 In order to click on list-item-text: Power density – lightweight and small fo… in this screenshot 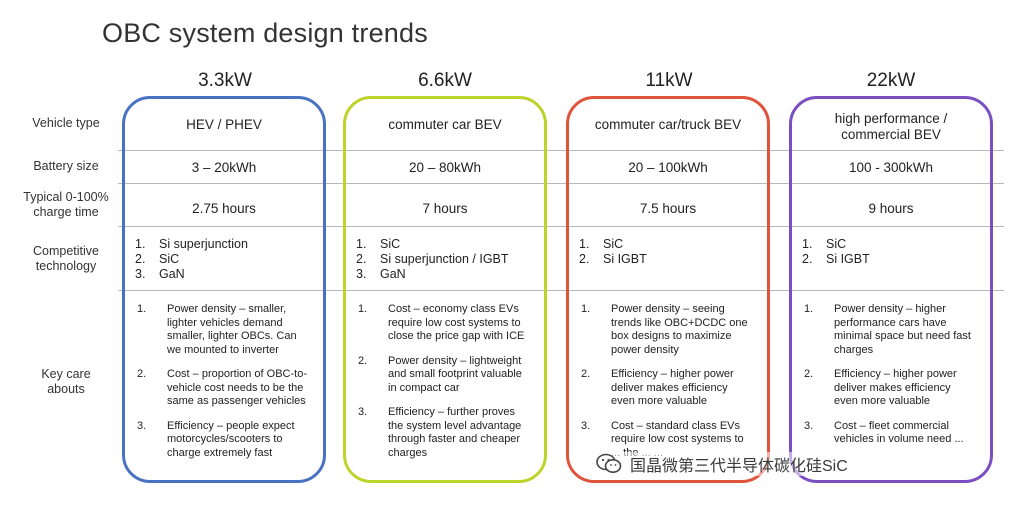, I will do `click(455, 374)`.